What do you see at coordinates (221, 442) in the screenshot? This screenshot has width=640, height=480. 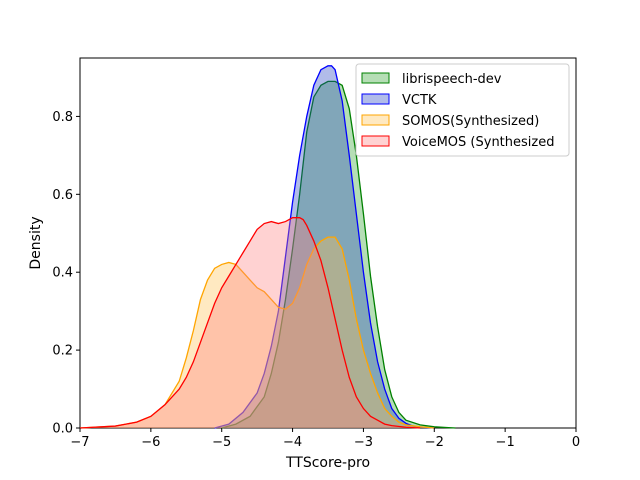 I see `x-tick-label: −5` at bounding box center [221, 442].